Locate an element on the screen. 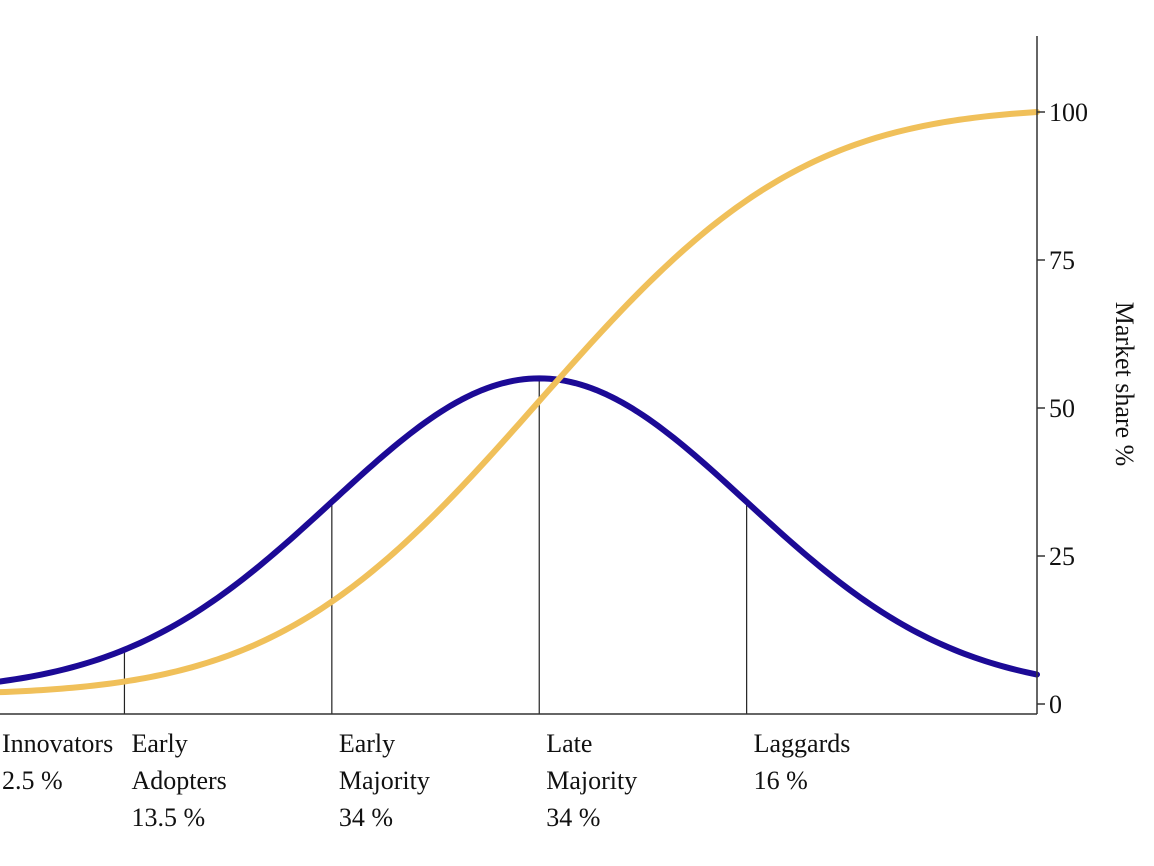  category-label-line: 2.5 % is located at coordinates (32, 780).